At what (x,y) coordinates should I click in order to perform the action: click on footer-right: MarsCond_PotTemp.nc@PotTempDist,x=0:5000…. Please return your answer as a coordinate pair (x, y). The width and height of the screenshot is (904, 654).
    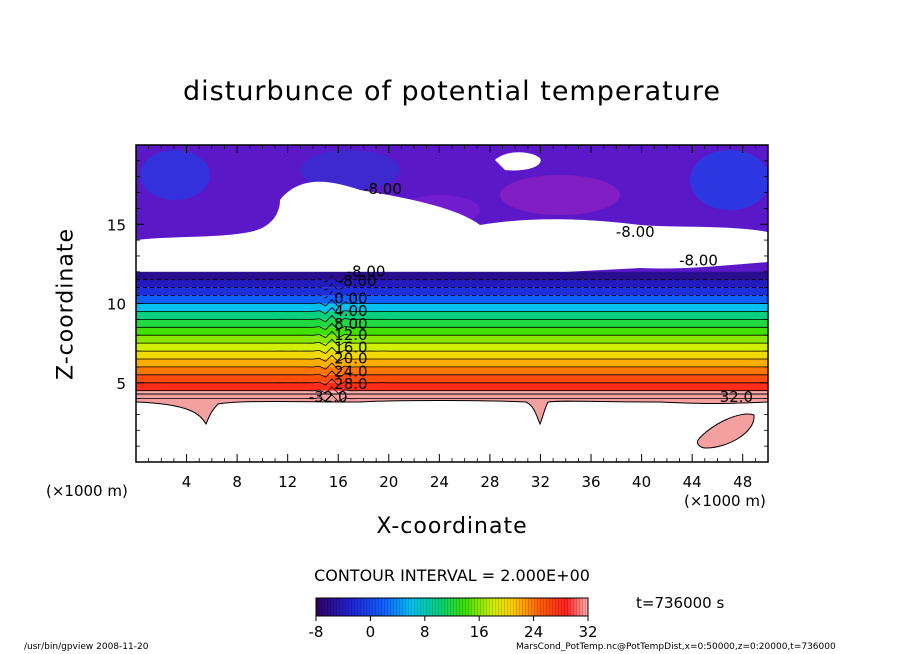
    Looking at the image, I should click on (676, 647).